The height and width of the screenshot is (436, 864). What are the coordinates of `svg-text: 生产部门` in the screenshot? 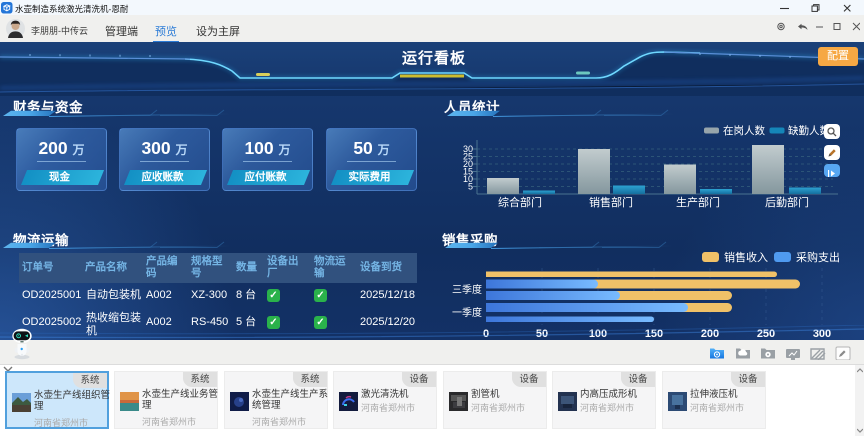 It's located at (698, 202).